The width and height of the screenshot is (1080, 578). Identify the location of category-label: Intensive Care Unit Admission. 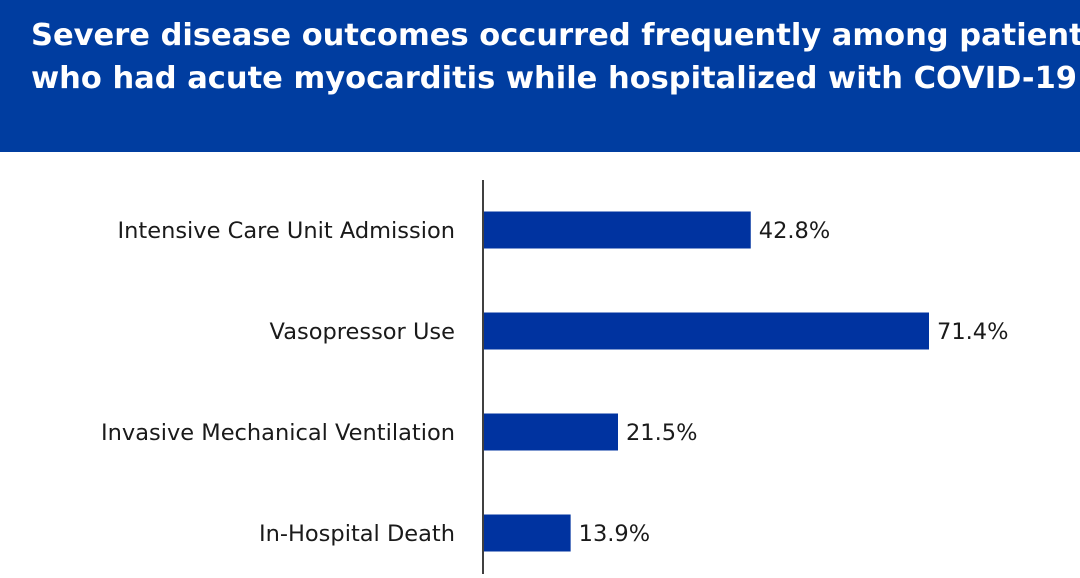
(286, 231).